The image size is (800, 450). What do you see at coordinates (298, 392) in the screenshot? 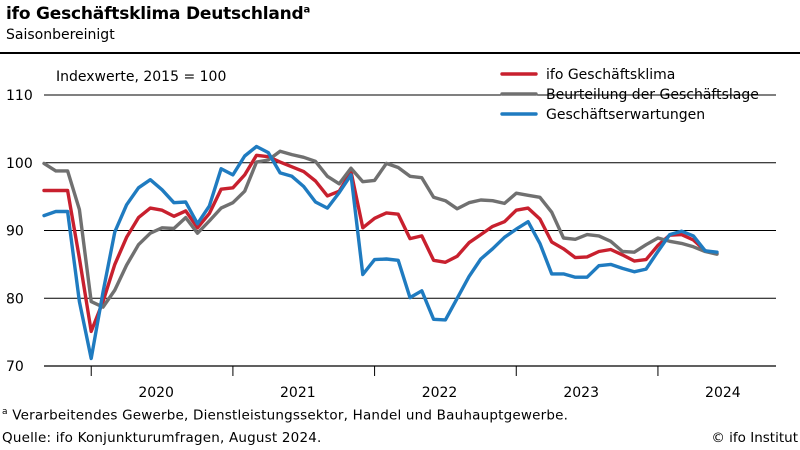
I see `x-tick-label: 2021` at bounding box center [298, 392].